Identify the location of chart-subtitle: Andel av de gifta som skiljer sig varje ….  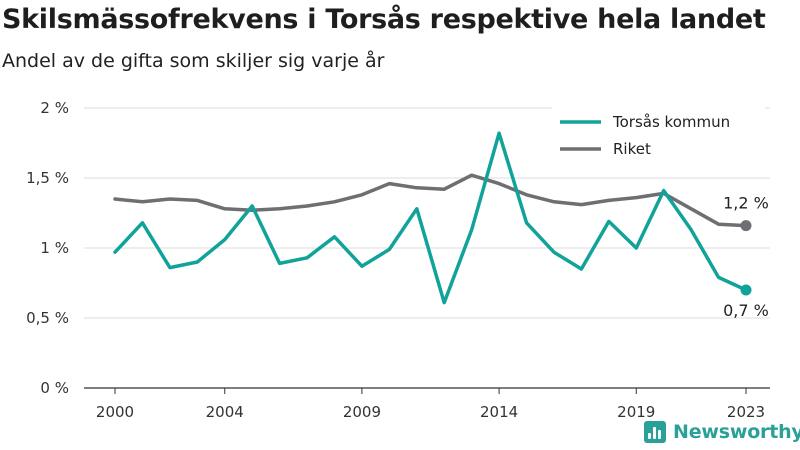
(193, 61).